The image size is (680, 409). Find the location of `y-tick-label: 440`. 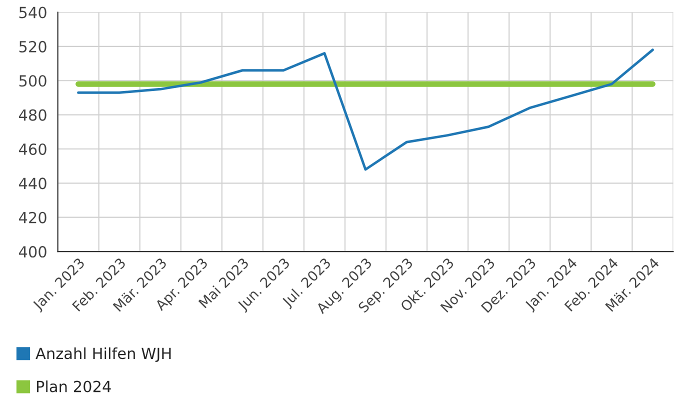

y-tick-label: 440 is located at coordinates (32, 184).